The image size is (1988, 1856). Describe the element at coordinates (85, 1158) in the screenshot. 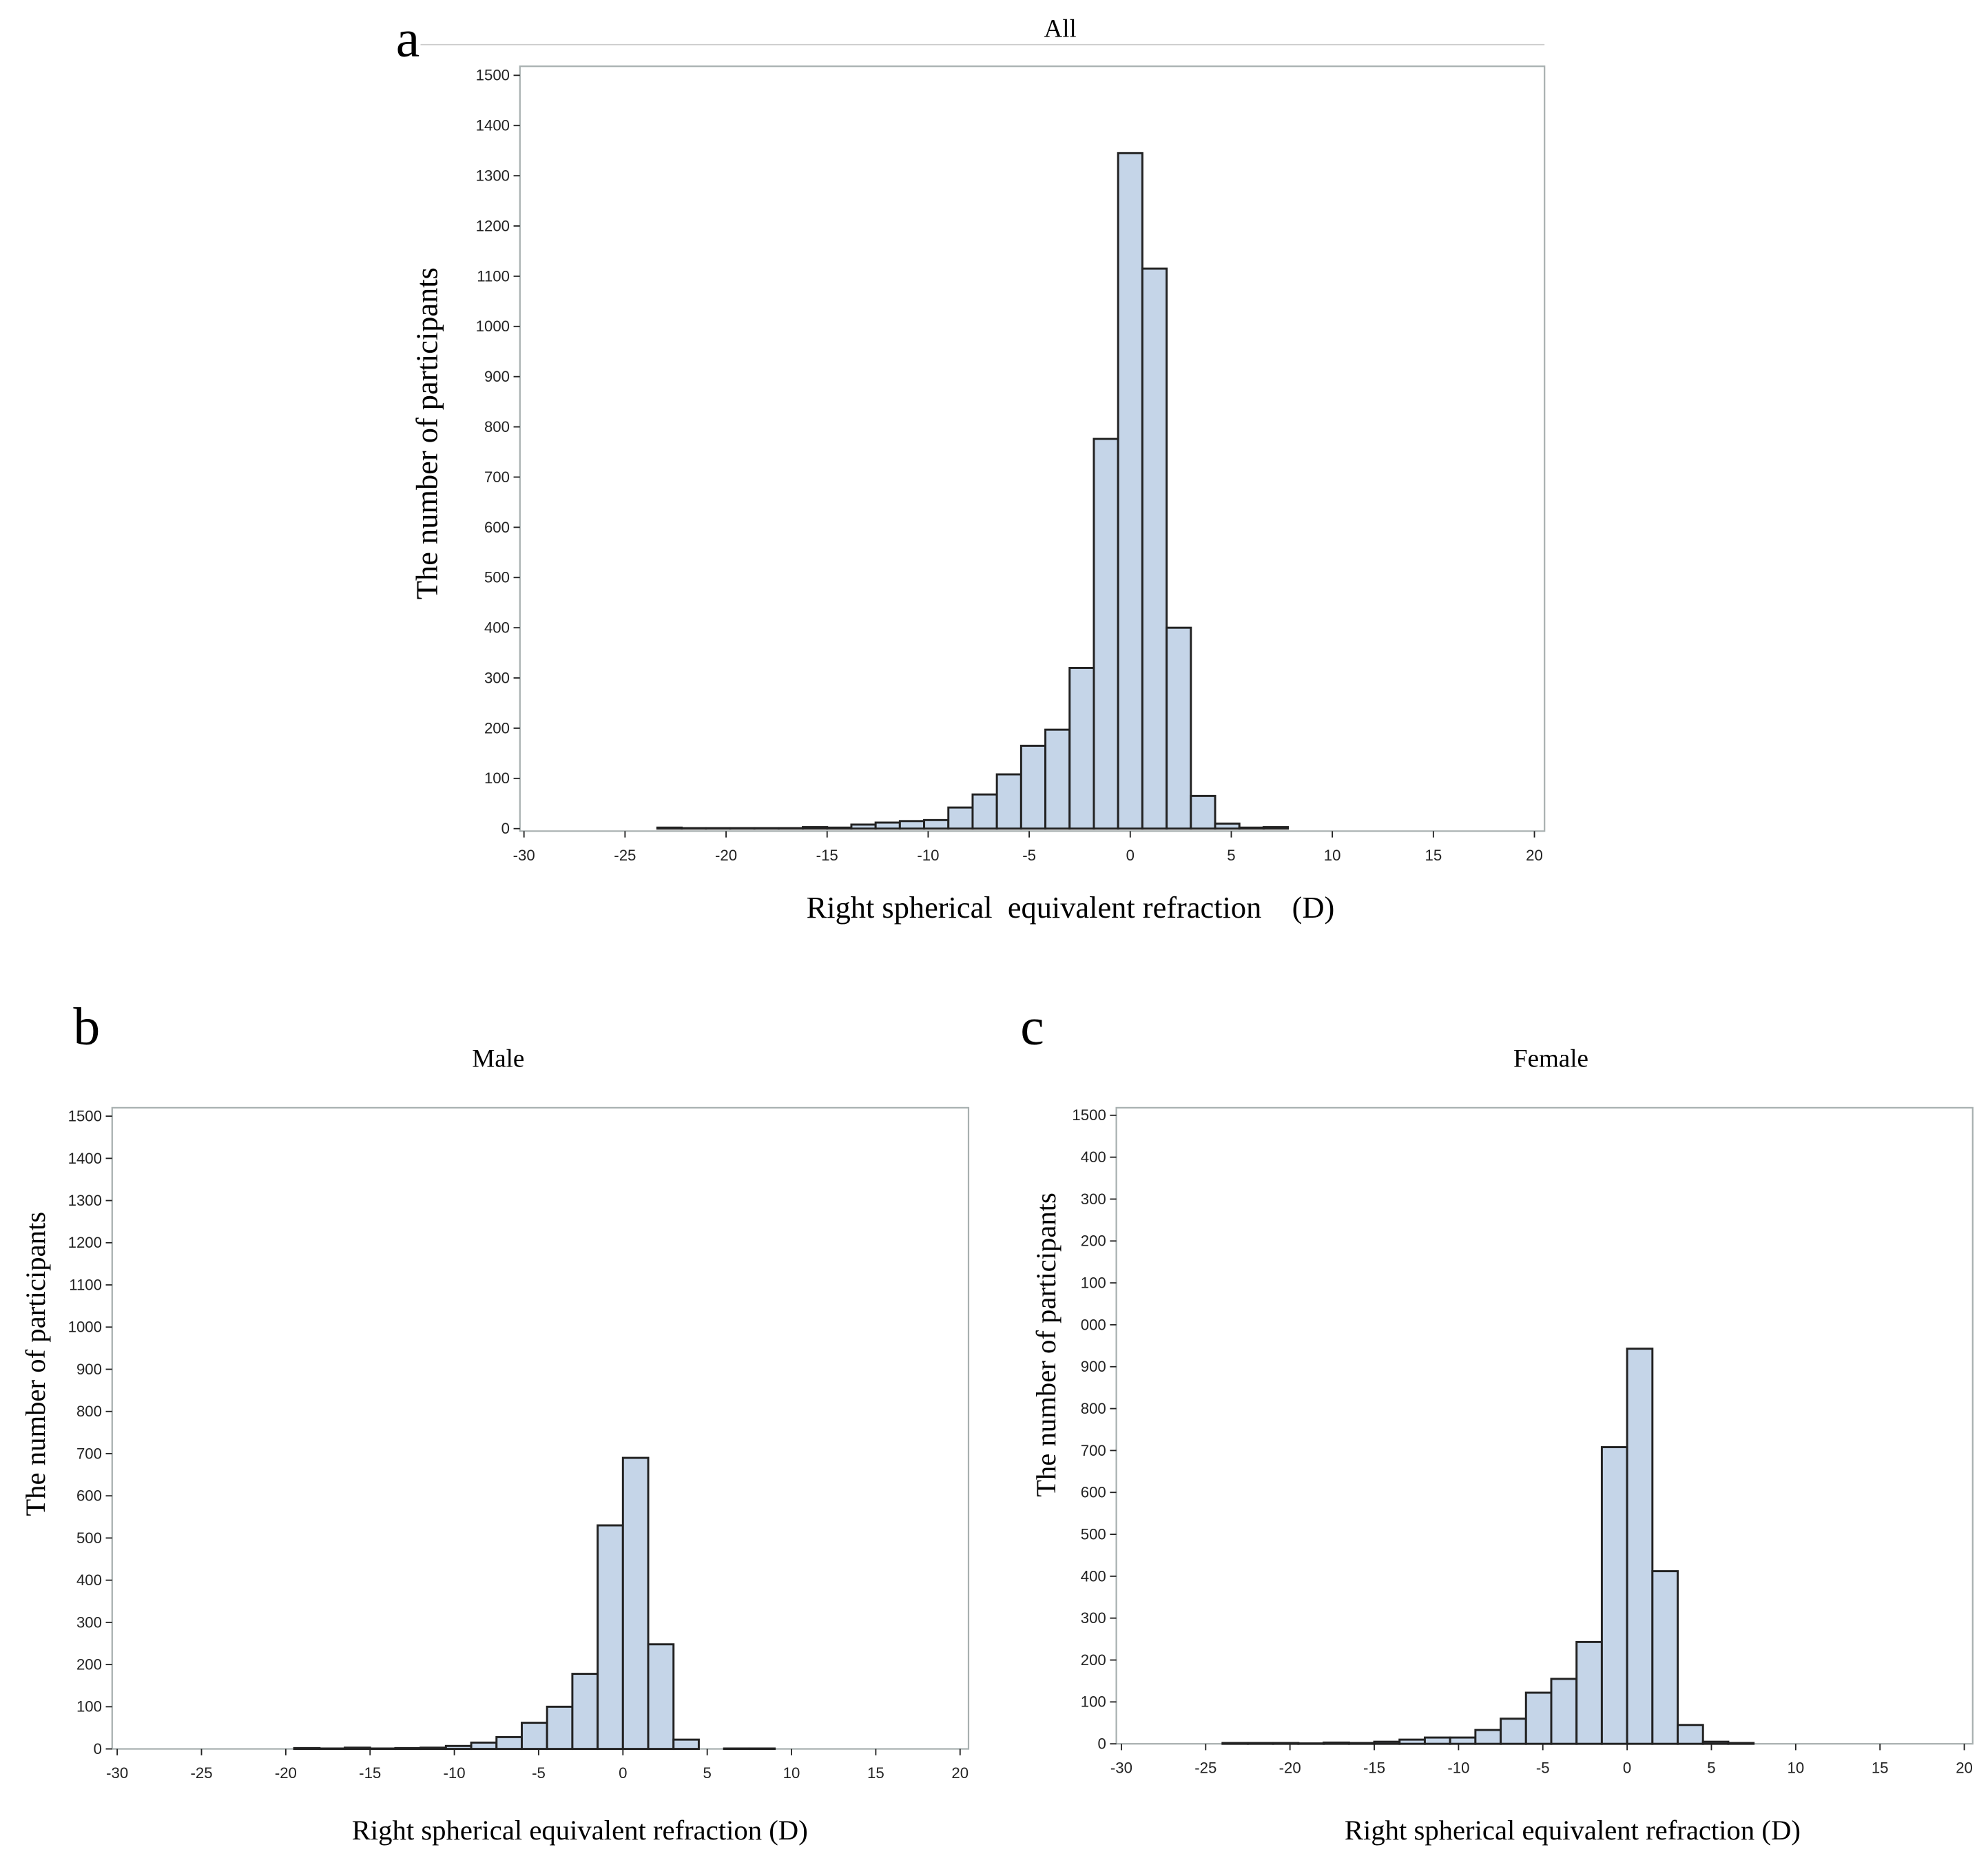

I see `y-tick-label: 1400` at that location.